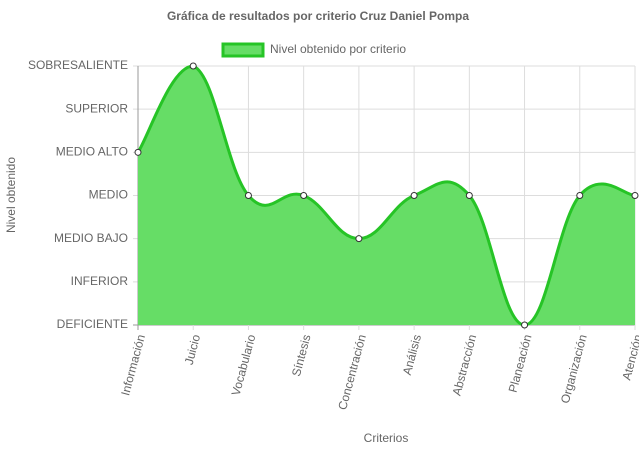  What do you see at coordinates (465, 365) in the screenshot?
I see `x-tick-label: Abstracción` at bounding box center [465, 365].